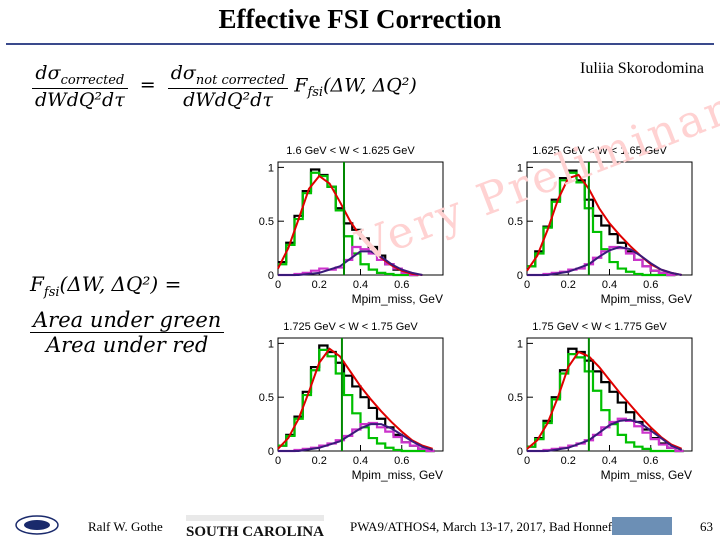 The height and width of the screenshot is (540, 720). I want to click on lhs-denominator: dWdQ²dτ, so click(80, 99).